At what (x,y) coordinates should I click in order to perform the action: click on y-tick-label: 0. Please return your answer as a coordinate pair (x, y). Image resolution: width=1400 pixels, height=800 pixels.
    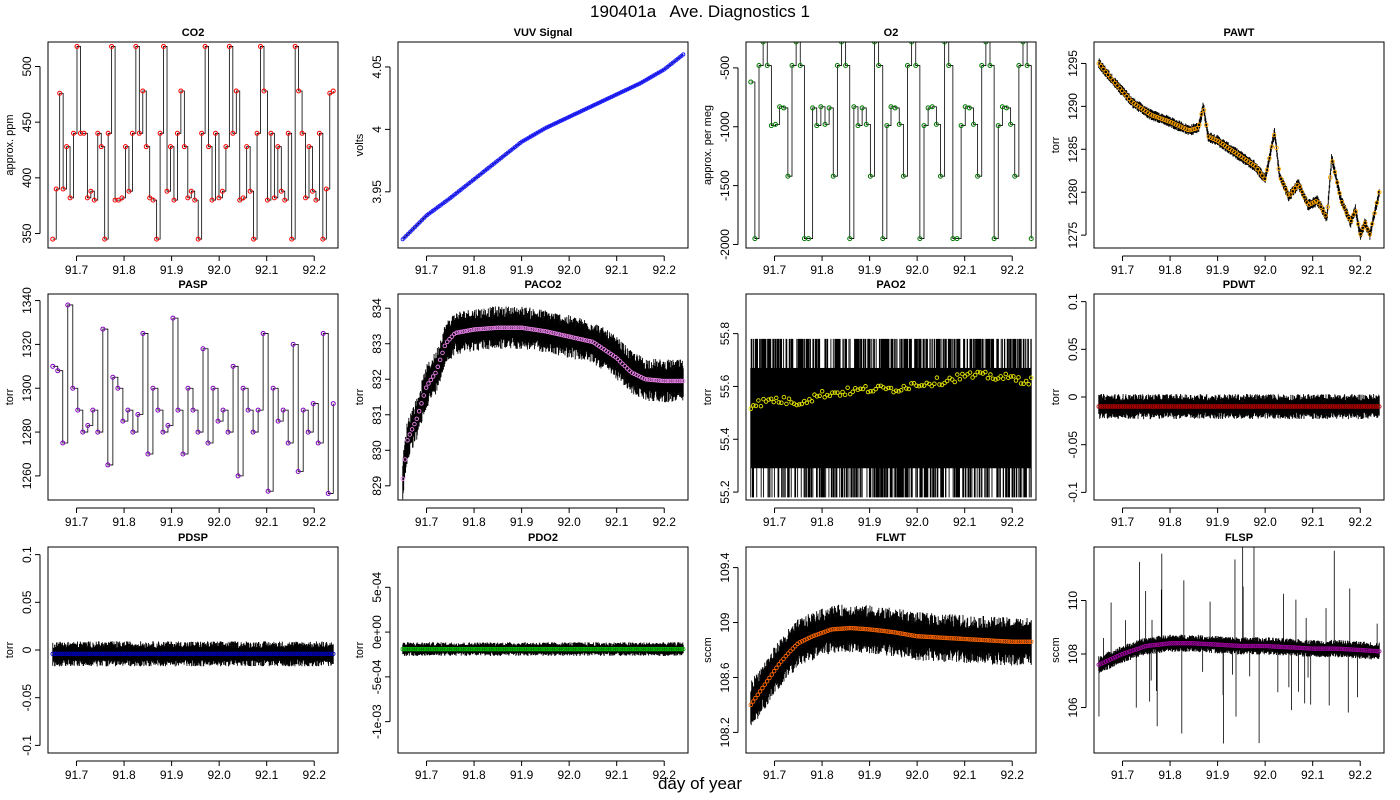
    Looking at the image, I should click on (27, 649).